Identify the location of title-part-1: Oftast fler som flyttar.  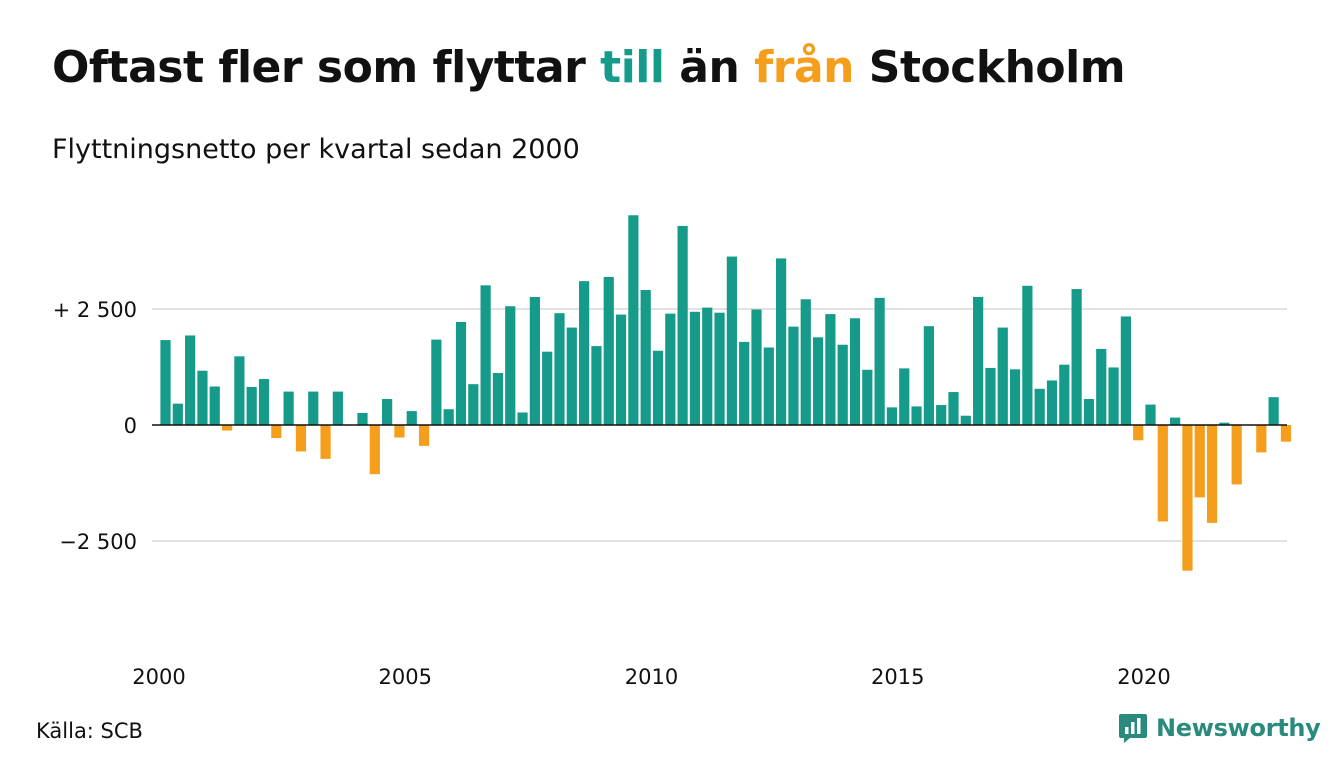
(326, 67).